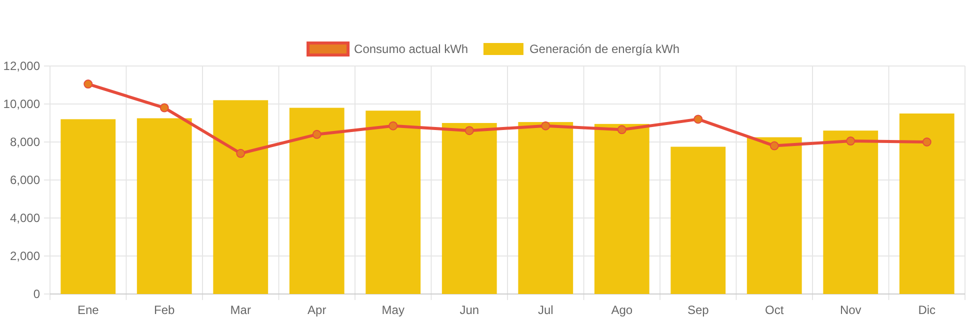 The image size is (971, 323). What do you see at coordinates (165, 310) in the screenshot?
I see `x-tick-label: Feb` at bounding box center [165, 310].